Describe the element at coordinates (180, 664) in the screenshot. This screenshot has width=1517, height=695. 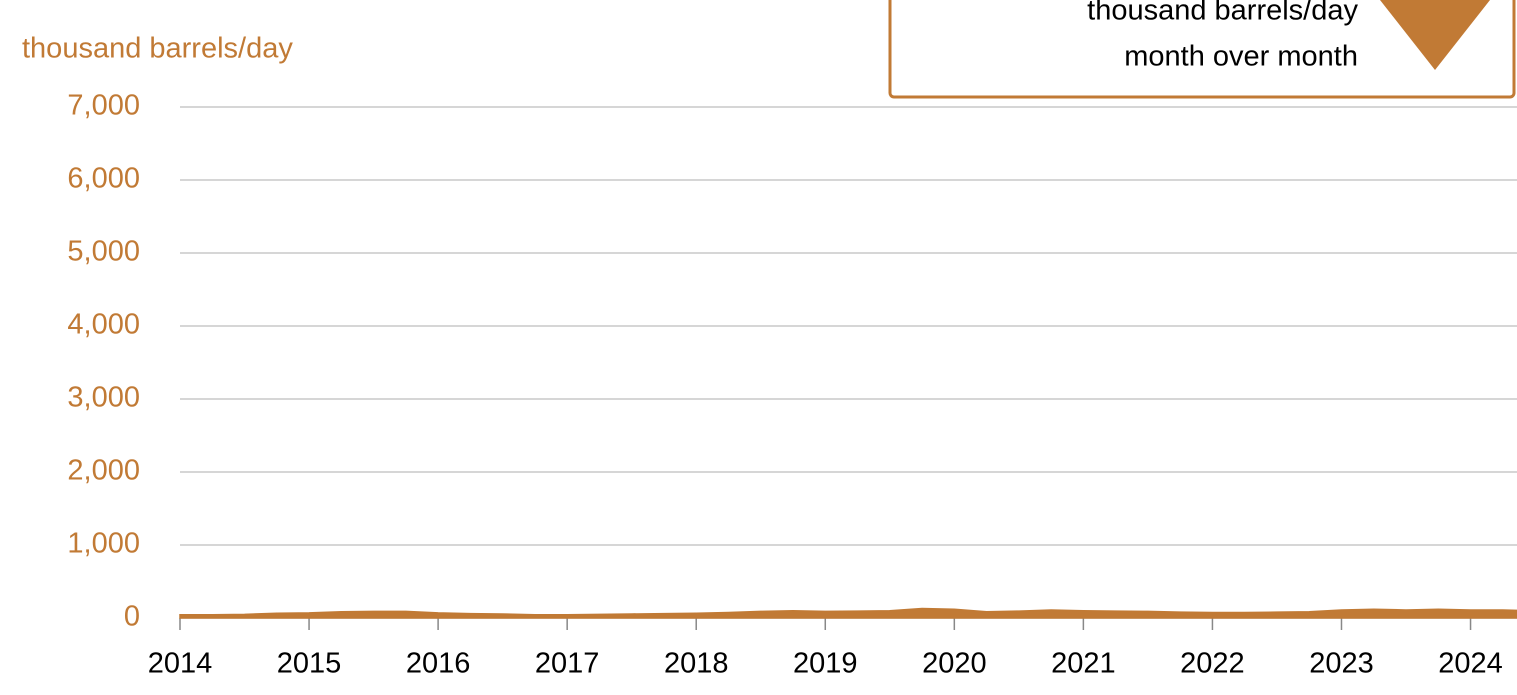
I see `x-tick-label: 2014` at that location.